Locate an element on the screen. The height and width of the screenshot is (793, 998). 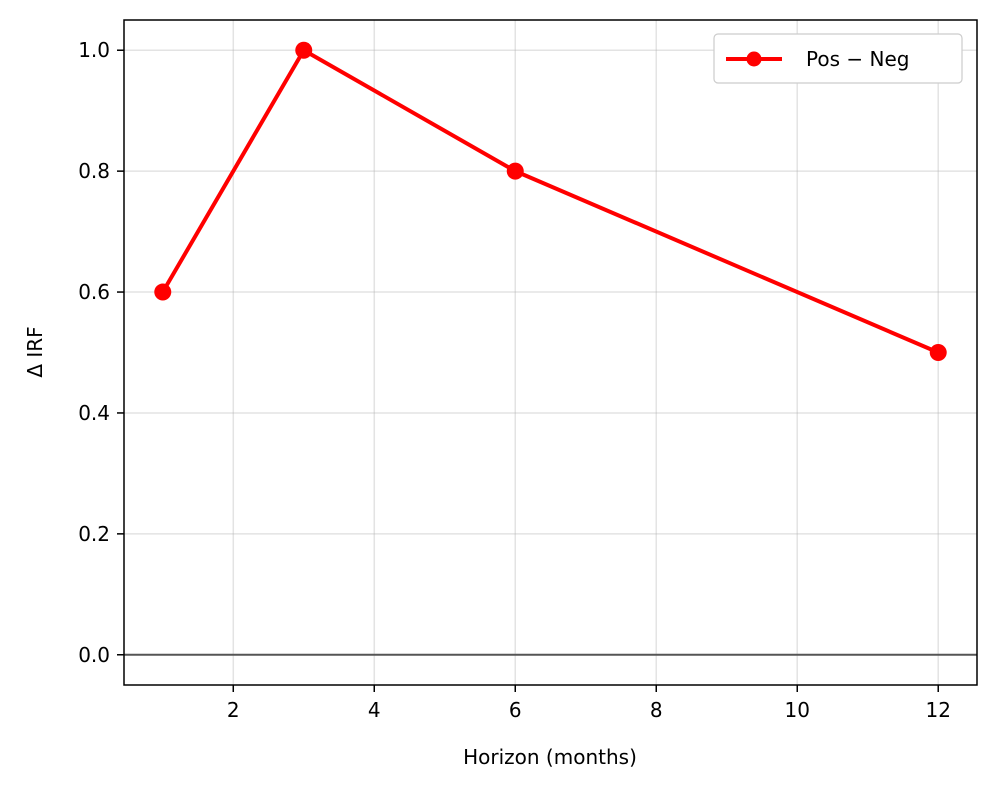
y-tick-label: 0.8 is located at coordinates (94, 171).